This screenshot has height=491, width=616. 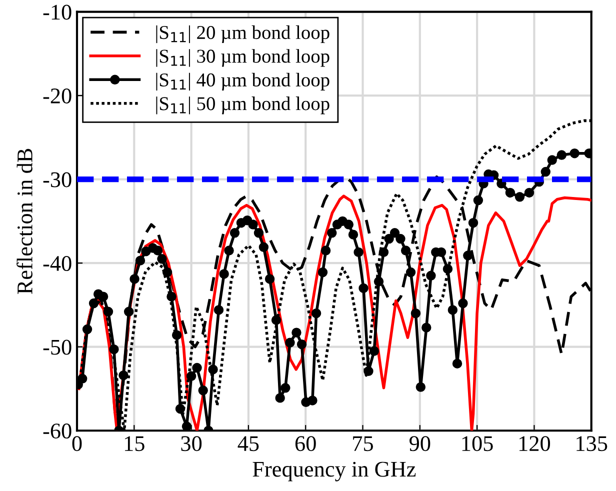 What do you see at coordinates (77, 444) in the screenshot?
I see `x-tick-label: 0` at bounding box center [77, 444].